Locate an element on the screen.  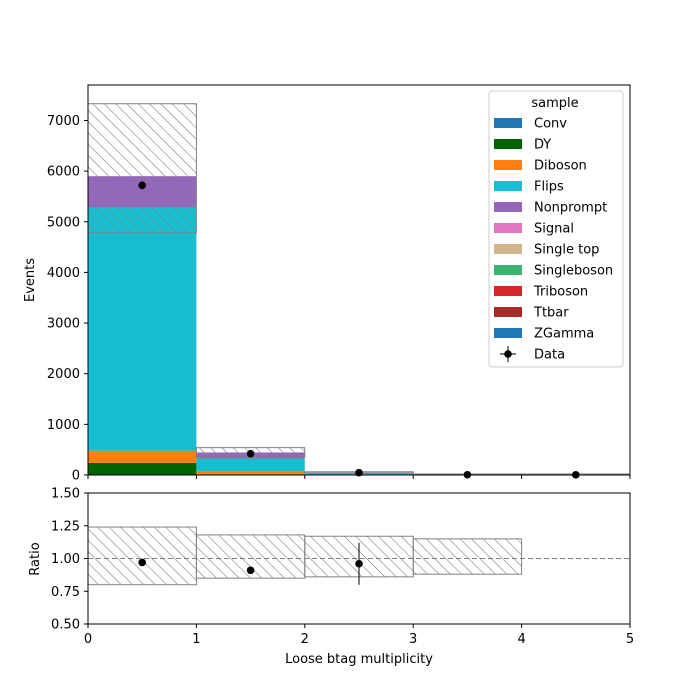
legend-label-signal: Signal is located at coordinates (554, 229).